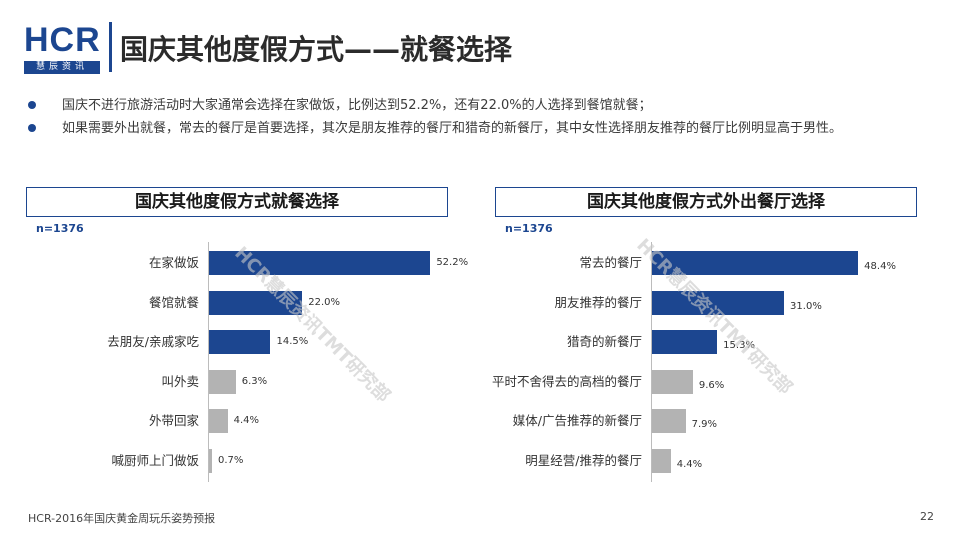 The width and height of the screenshot is (960, 540). I want to click on category-label: 常去的餐厅, so click(610, 262).